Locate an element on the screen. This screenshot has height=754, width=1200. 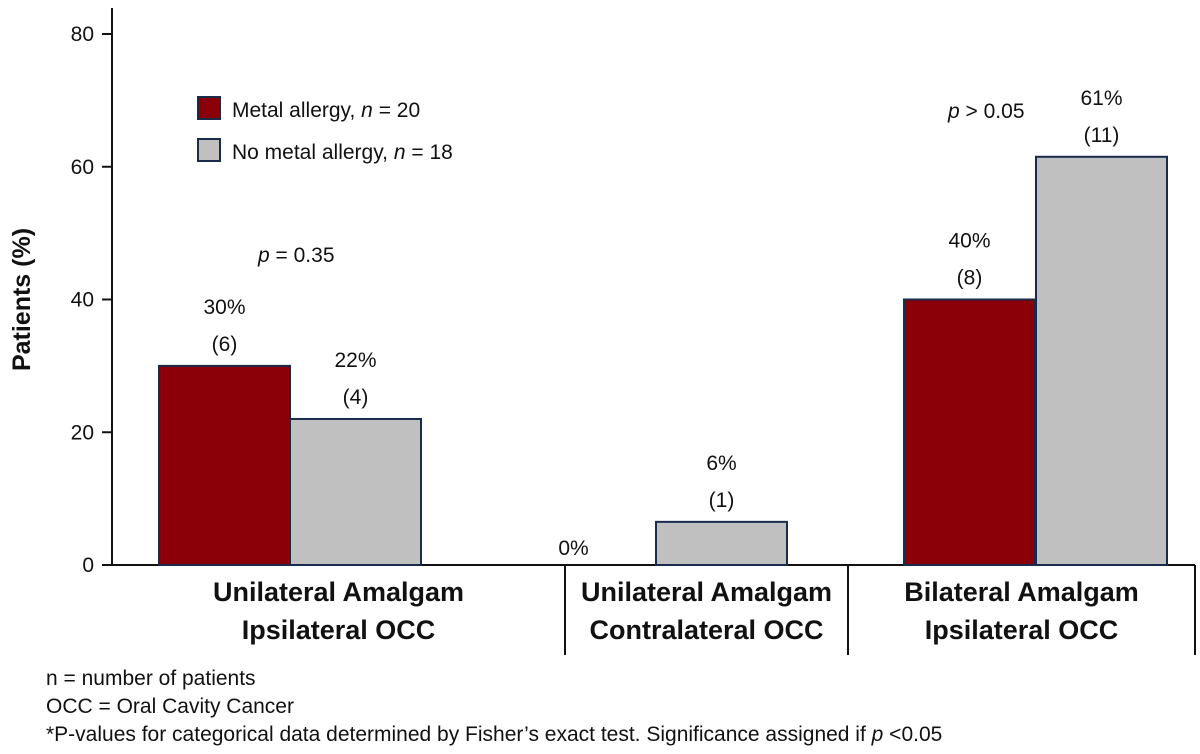
bar-value-label: 61% is located at coordinates (1101, 98).